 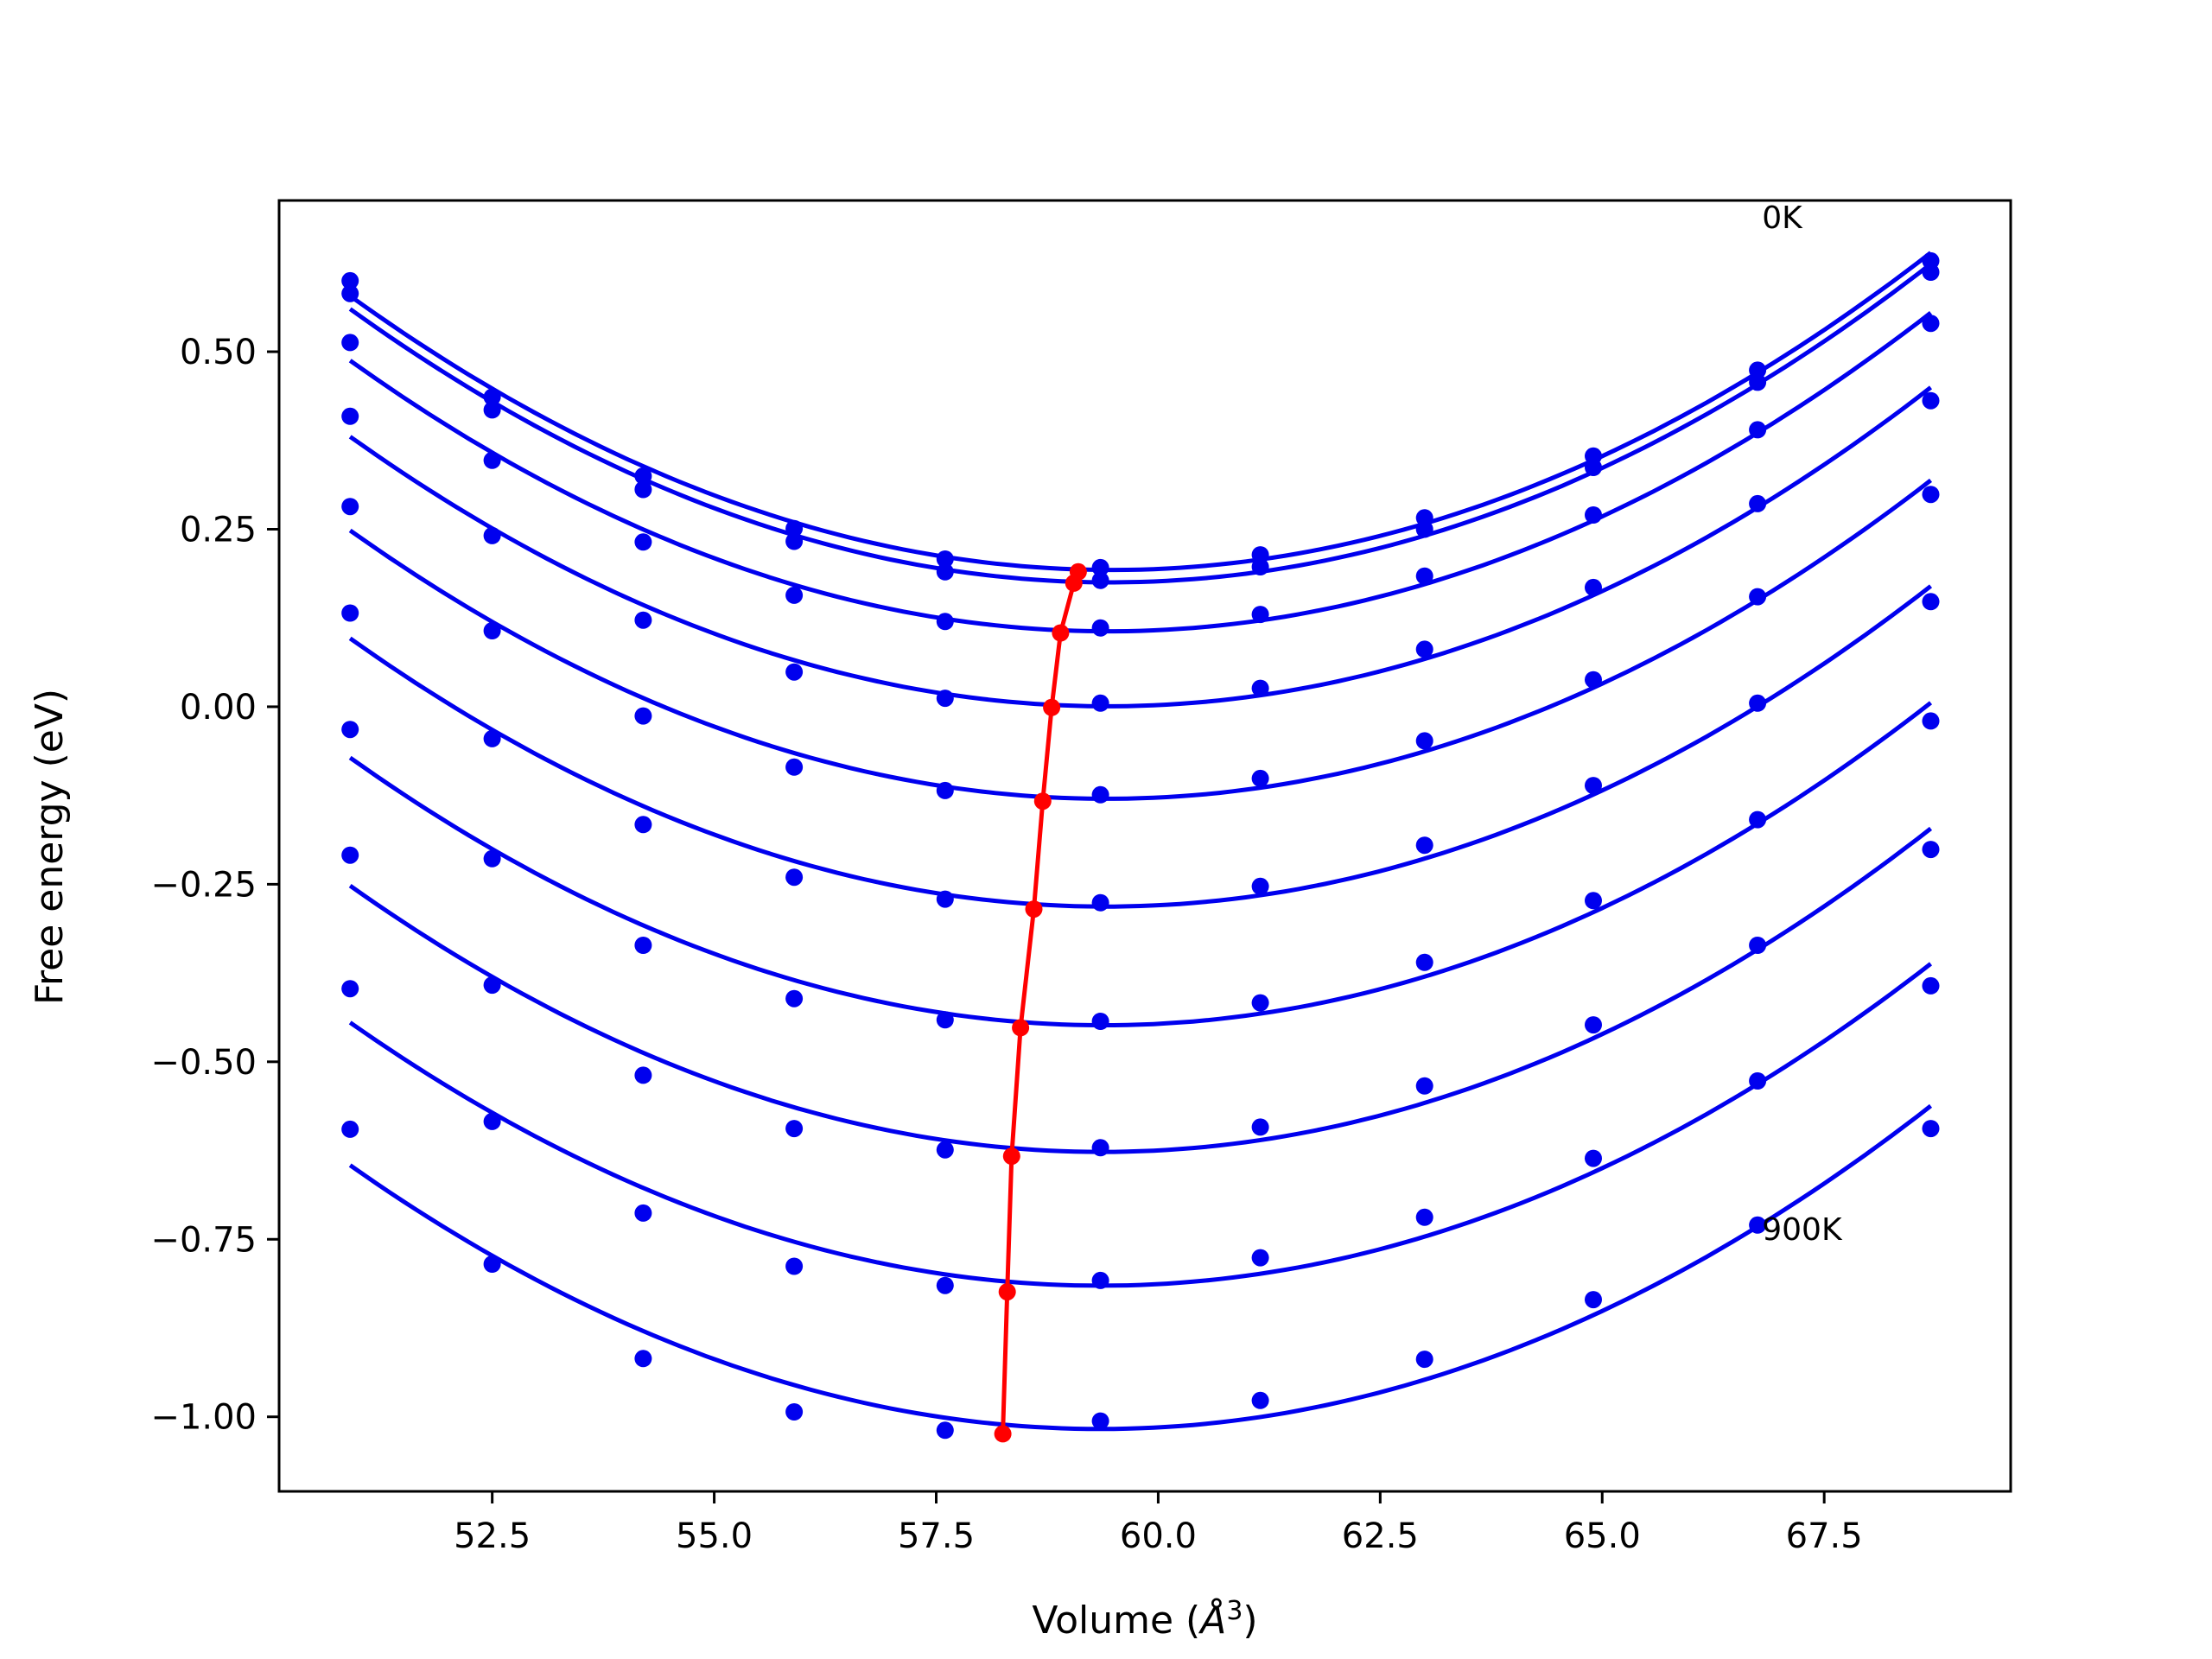 What do you see at coordinates (936, 1536) in the screenshot?
I see `x-tick-label: 57.5` at bounding box center [936, 1536].